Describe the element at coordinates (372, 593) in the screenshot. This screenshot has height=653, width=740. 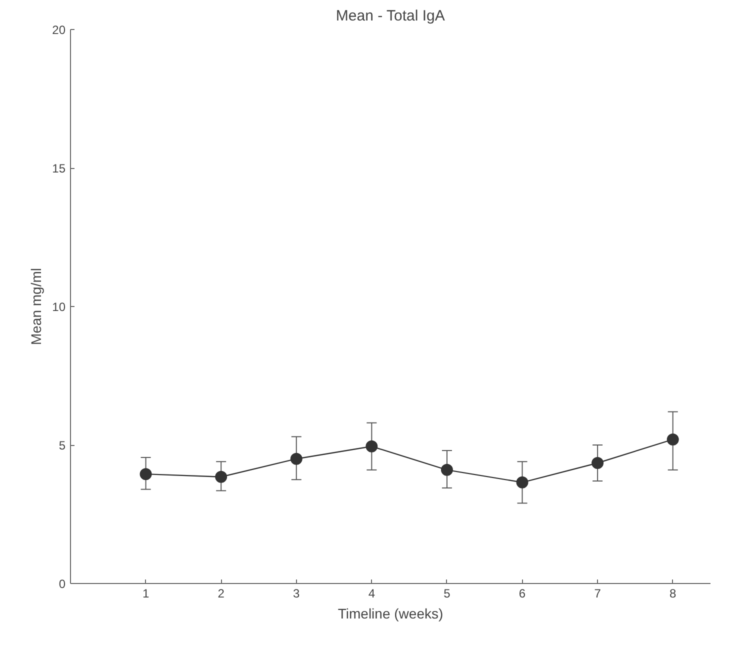
I see `x-tick-label: 4` at that location.